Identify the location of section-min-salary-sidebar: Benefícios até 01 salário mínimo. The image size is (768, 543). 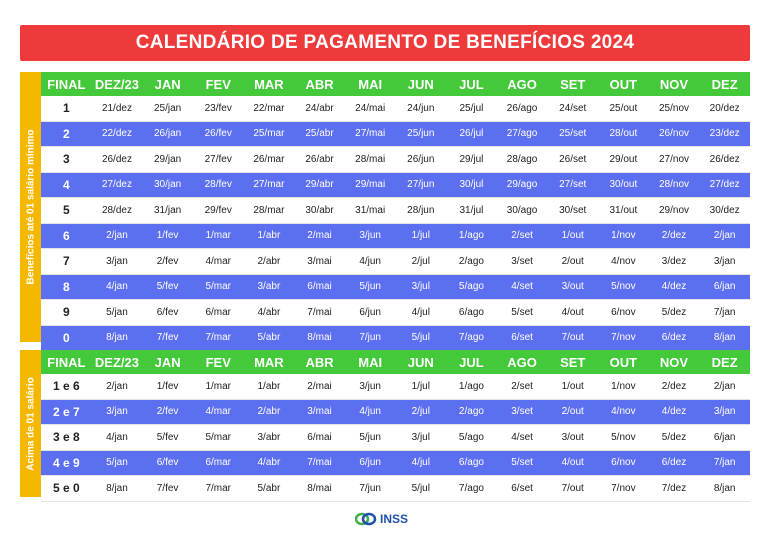
(30, 207).